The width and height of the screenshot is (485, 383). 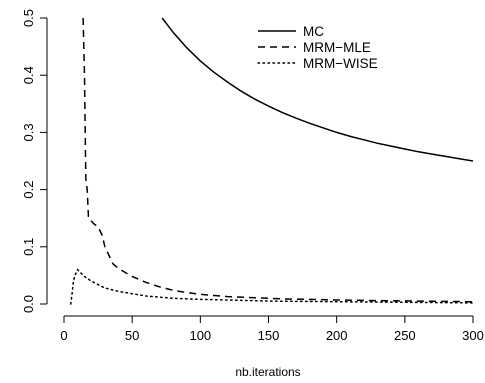 I want to click on x-tick-label: 100, so click(x=200, y=335).